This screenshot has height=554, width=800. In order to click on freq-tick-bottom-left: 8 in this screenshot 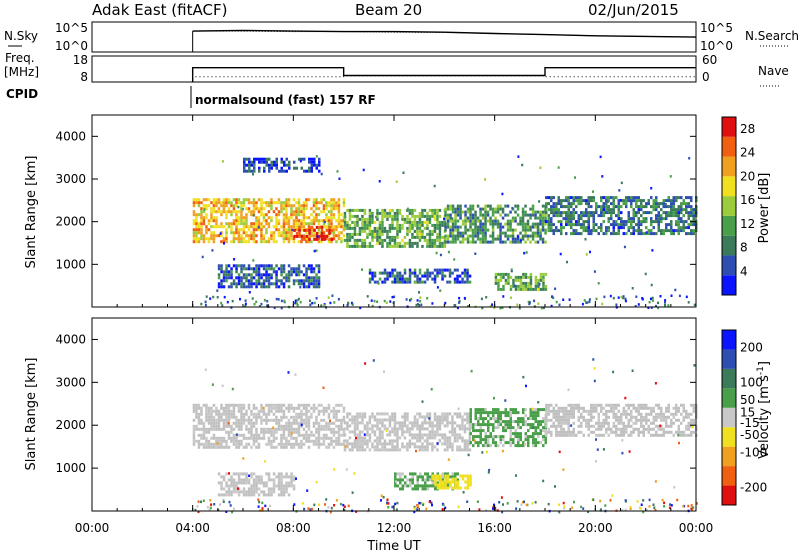, I will do `click(84, 77)`.